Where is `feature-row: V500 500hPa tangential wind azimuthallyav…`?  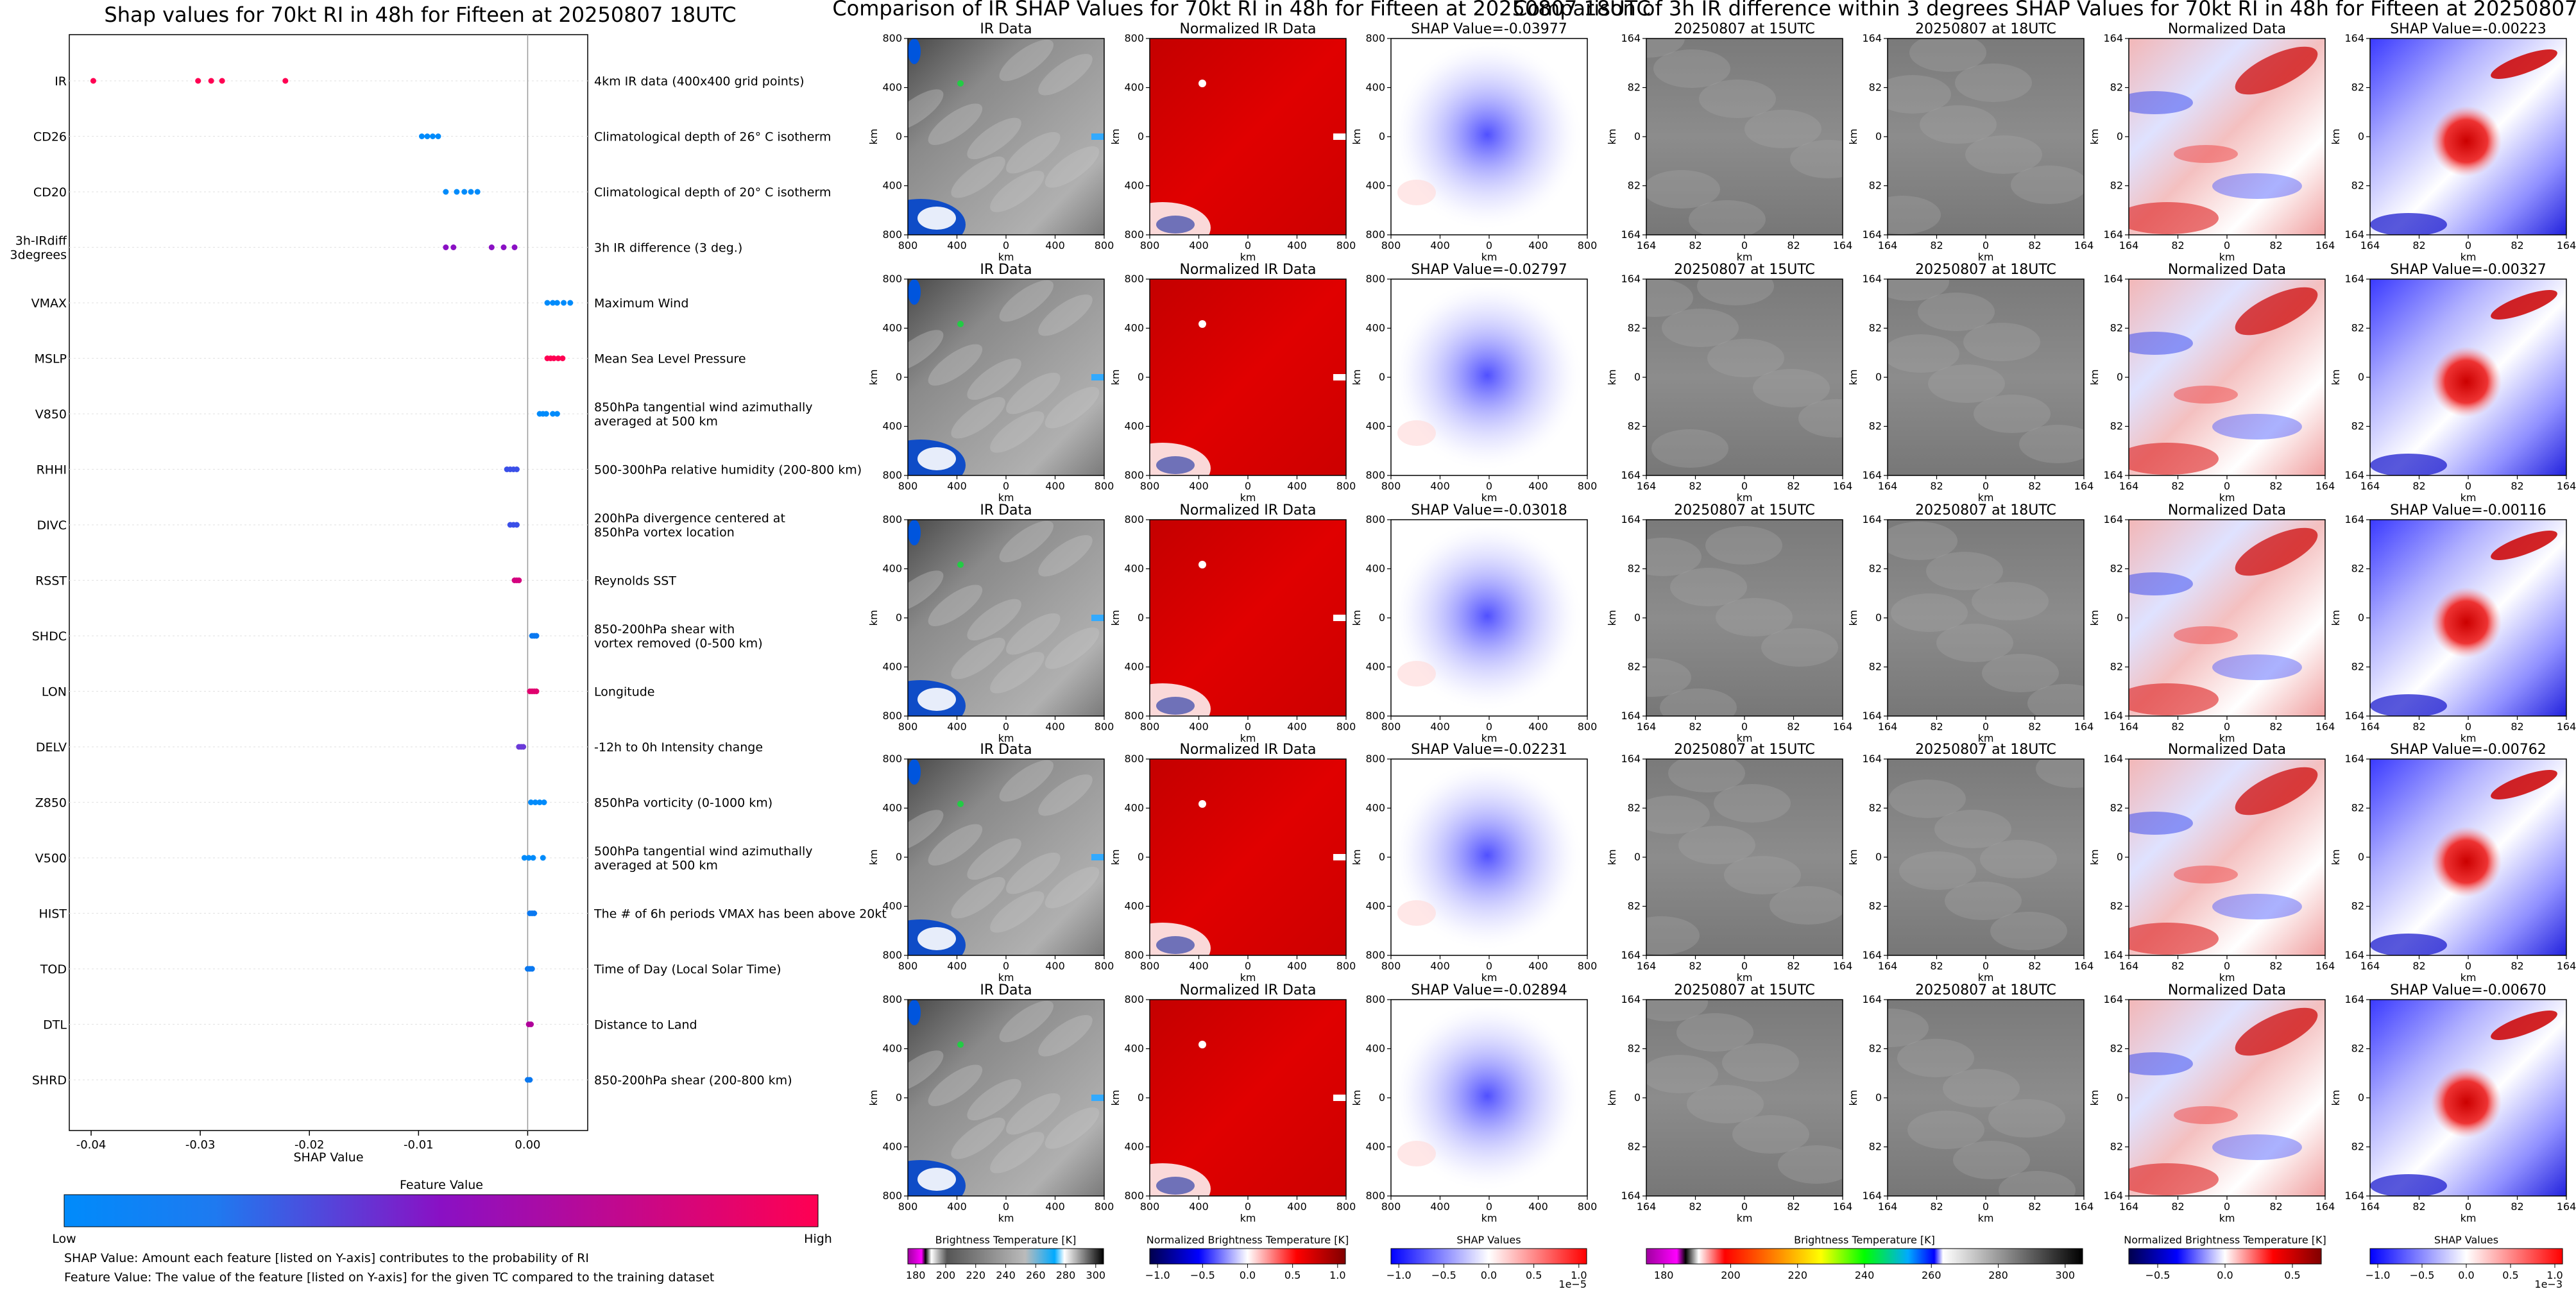
feature-row: V500 500hPa tangential wind azimuthallyav… is located at coordinates (424, 859).